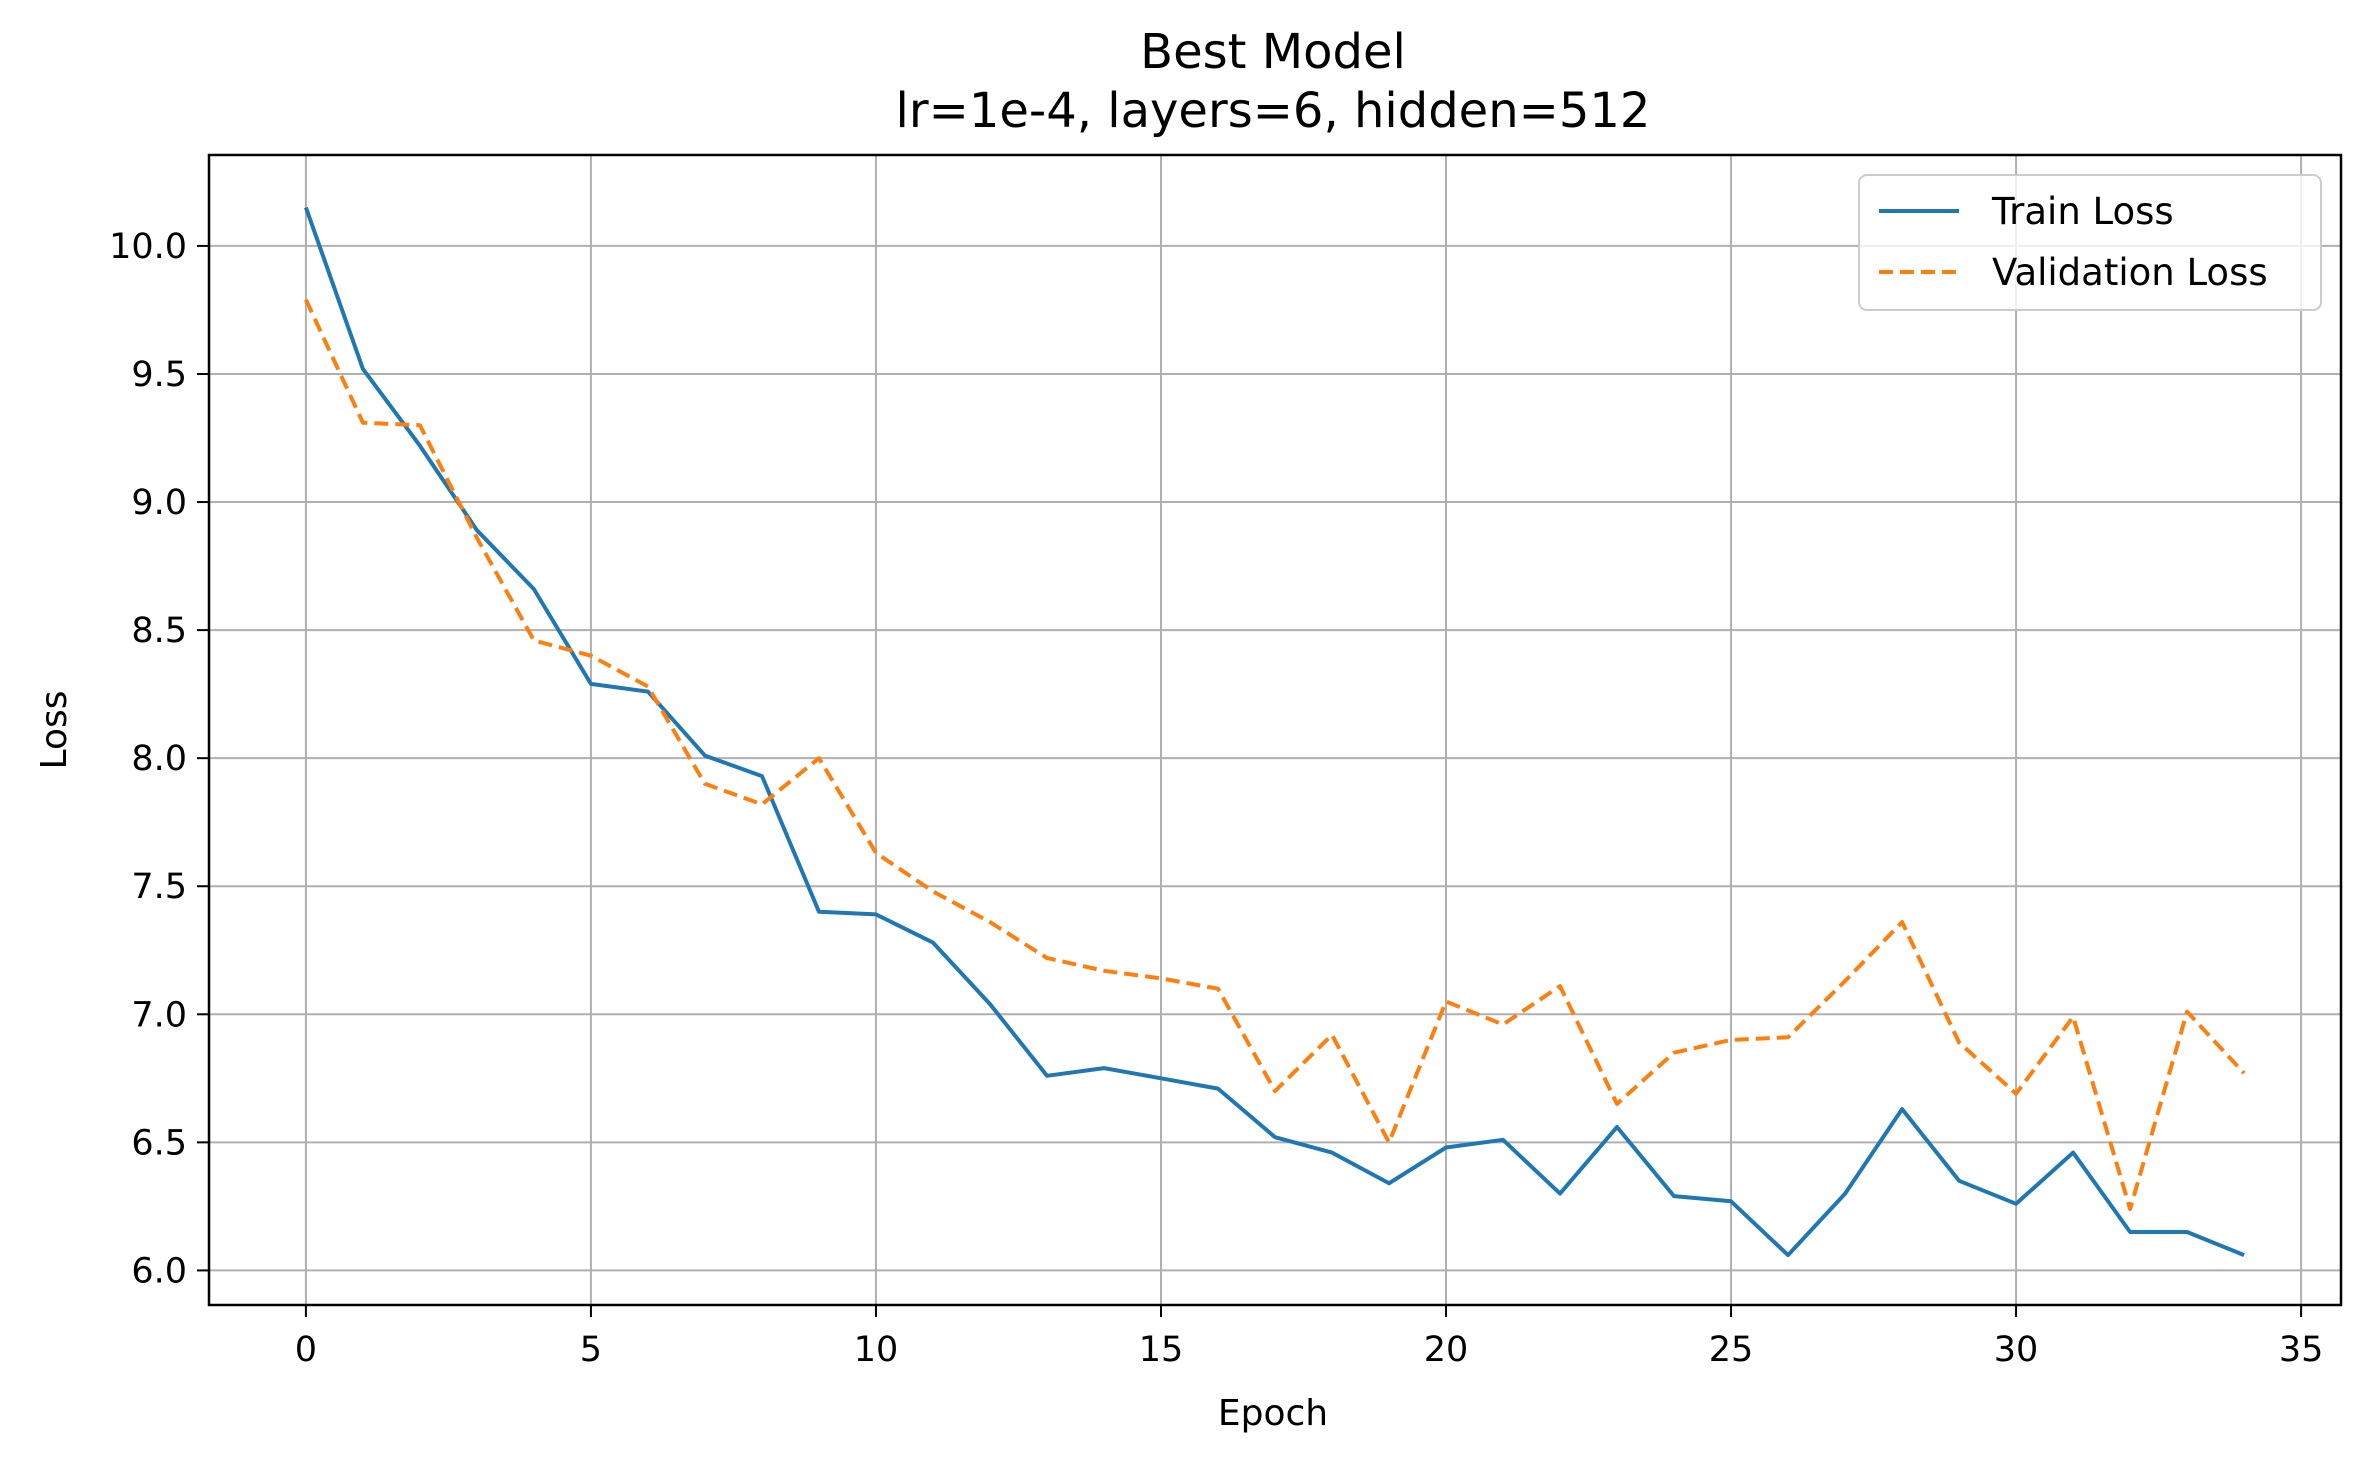 Image resolution: width=2367 pixels, height=1462 pixels. I want to click on x-tick-label: 20, so click(1446, 1350).